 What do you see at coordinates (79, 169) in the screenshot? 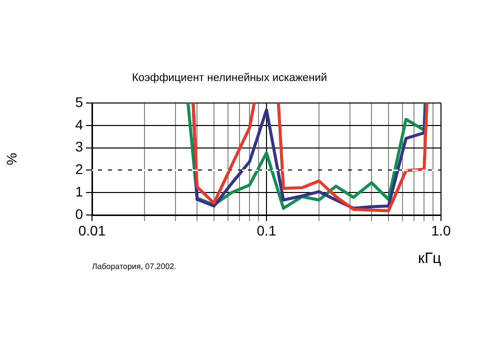
I see `y-tick-label: 2` at bounding box center [79, 169].